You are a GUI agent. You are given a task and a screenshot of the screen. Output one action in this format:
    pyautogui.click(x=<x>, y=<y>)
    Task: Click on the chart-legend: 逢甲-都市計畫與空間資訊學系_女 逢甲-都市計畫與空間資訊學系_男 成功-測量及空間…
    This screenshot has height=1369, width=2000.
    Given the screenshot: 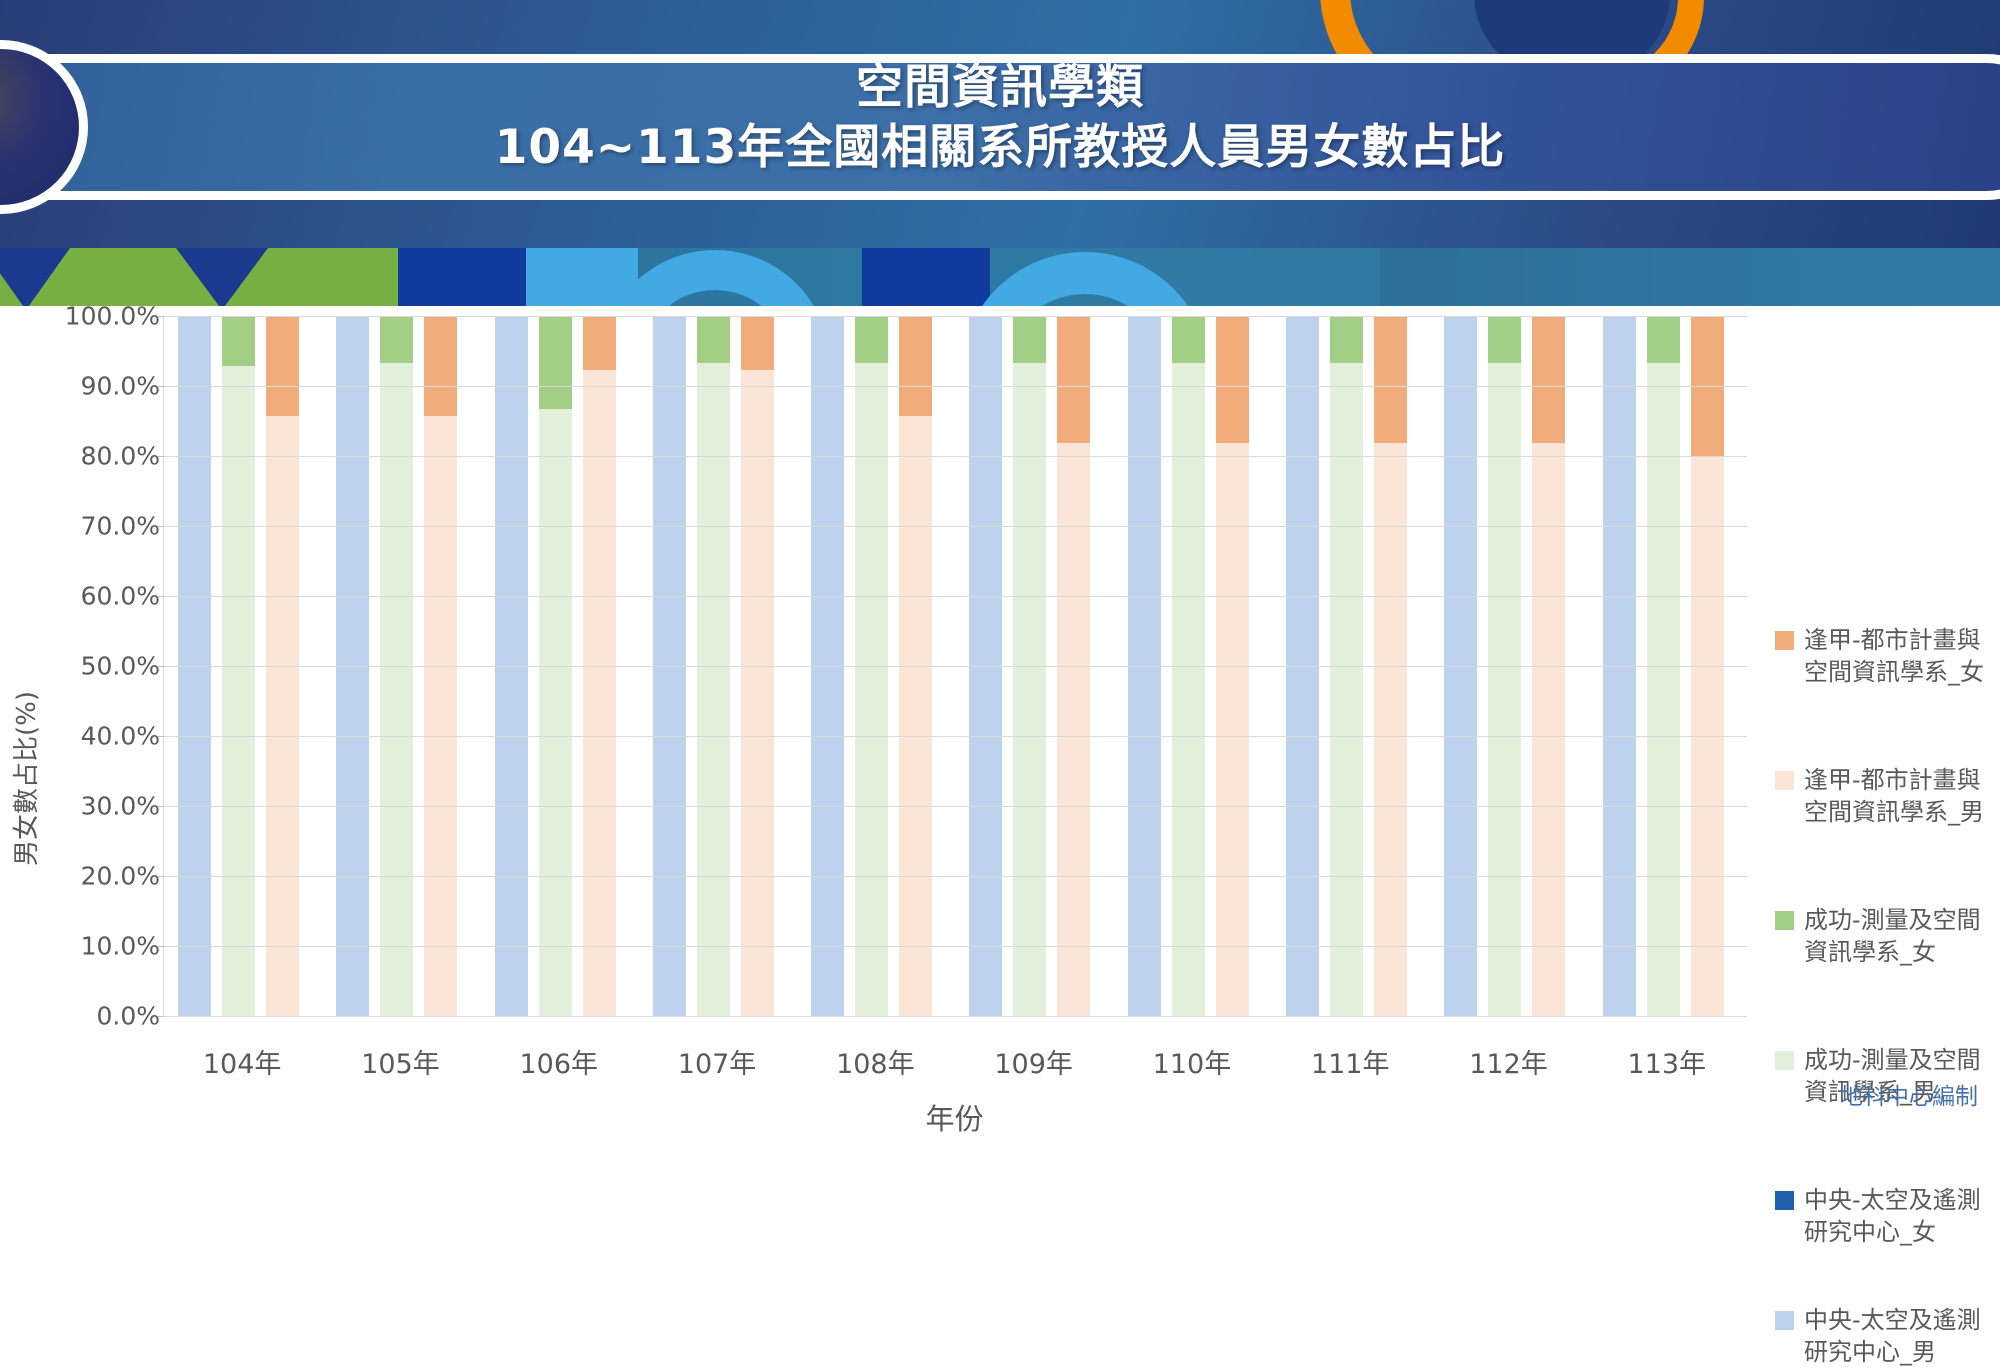 What is the action you would take?
    pyautogui.click(x=1887, y=989)
    